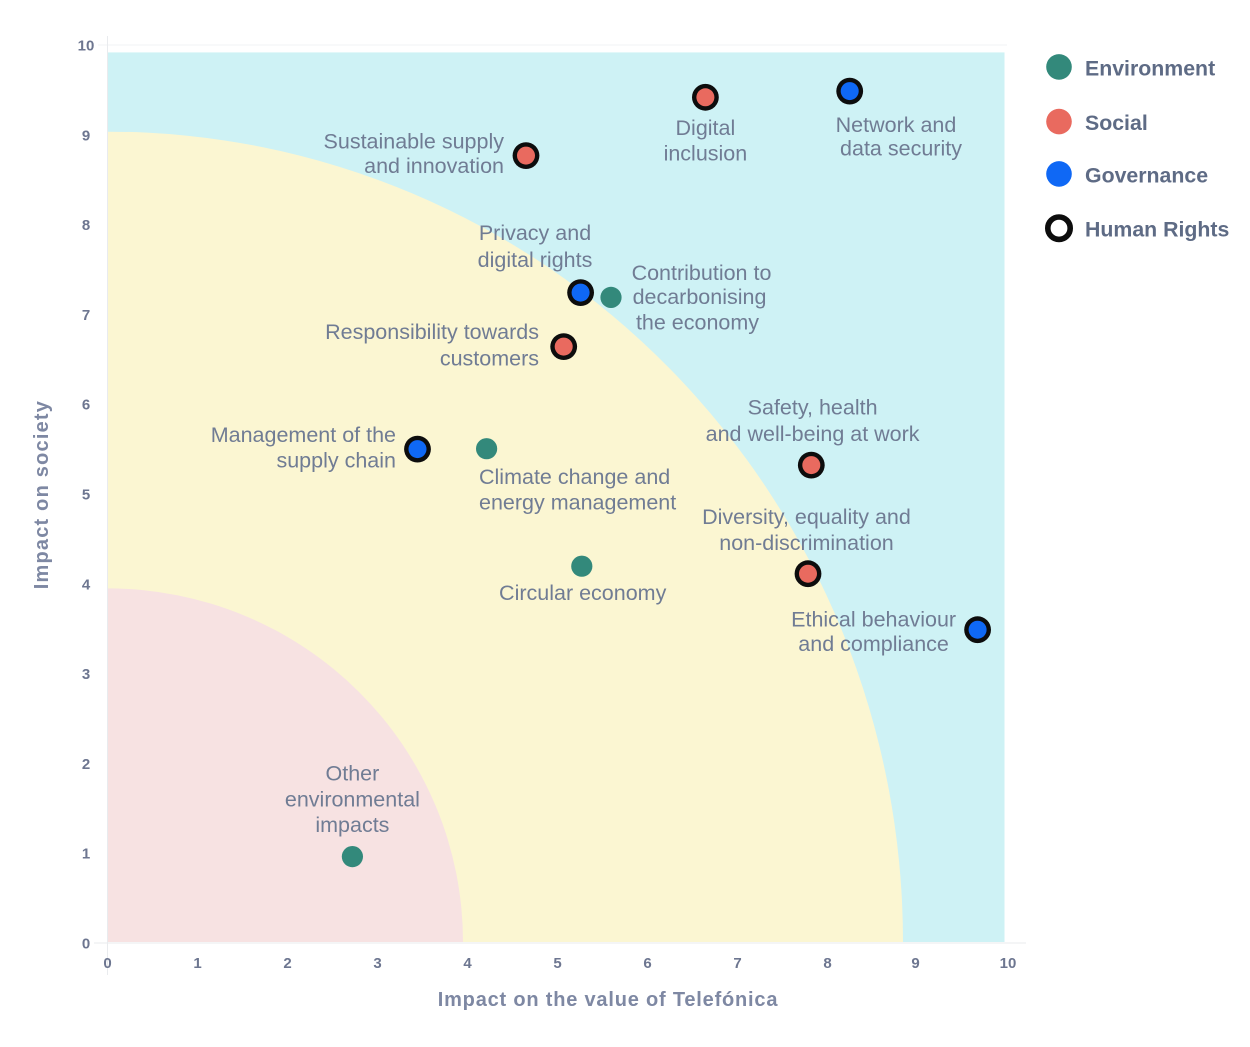 This screenshot has width=1250, height=1047. What do you see at coordinates (42, 494) in the screenshot?
I see `svg-text: Impact on society` at bounding box center [42, 494].